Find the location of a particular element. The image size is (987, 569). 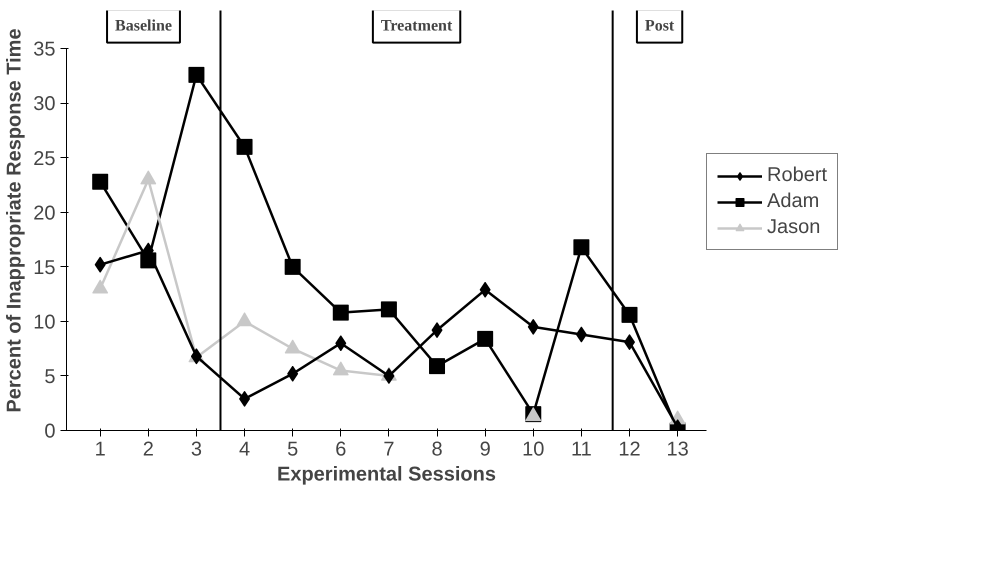

y-tick-label: 35 is located at coordinates (44, 49).